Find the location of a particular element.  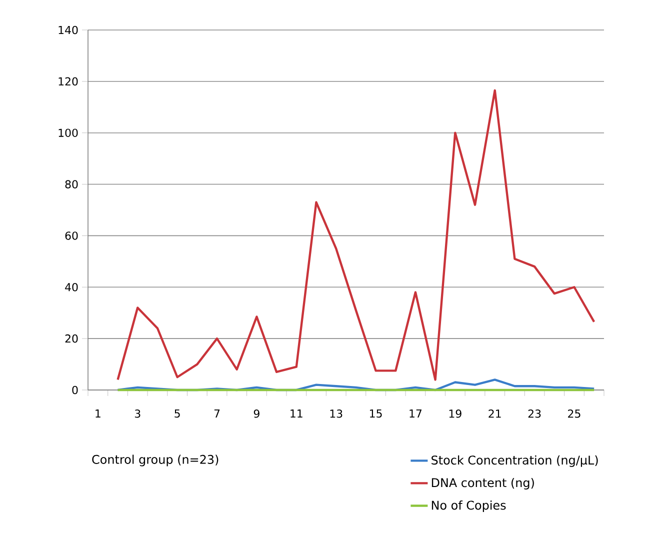

y-tick-label: 40 is located at coordinates (71, 287).